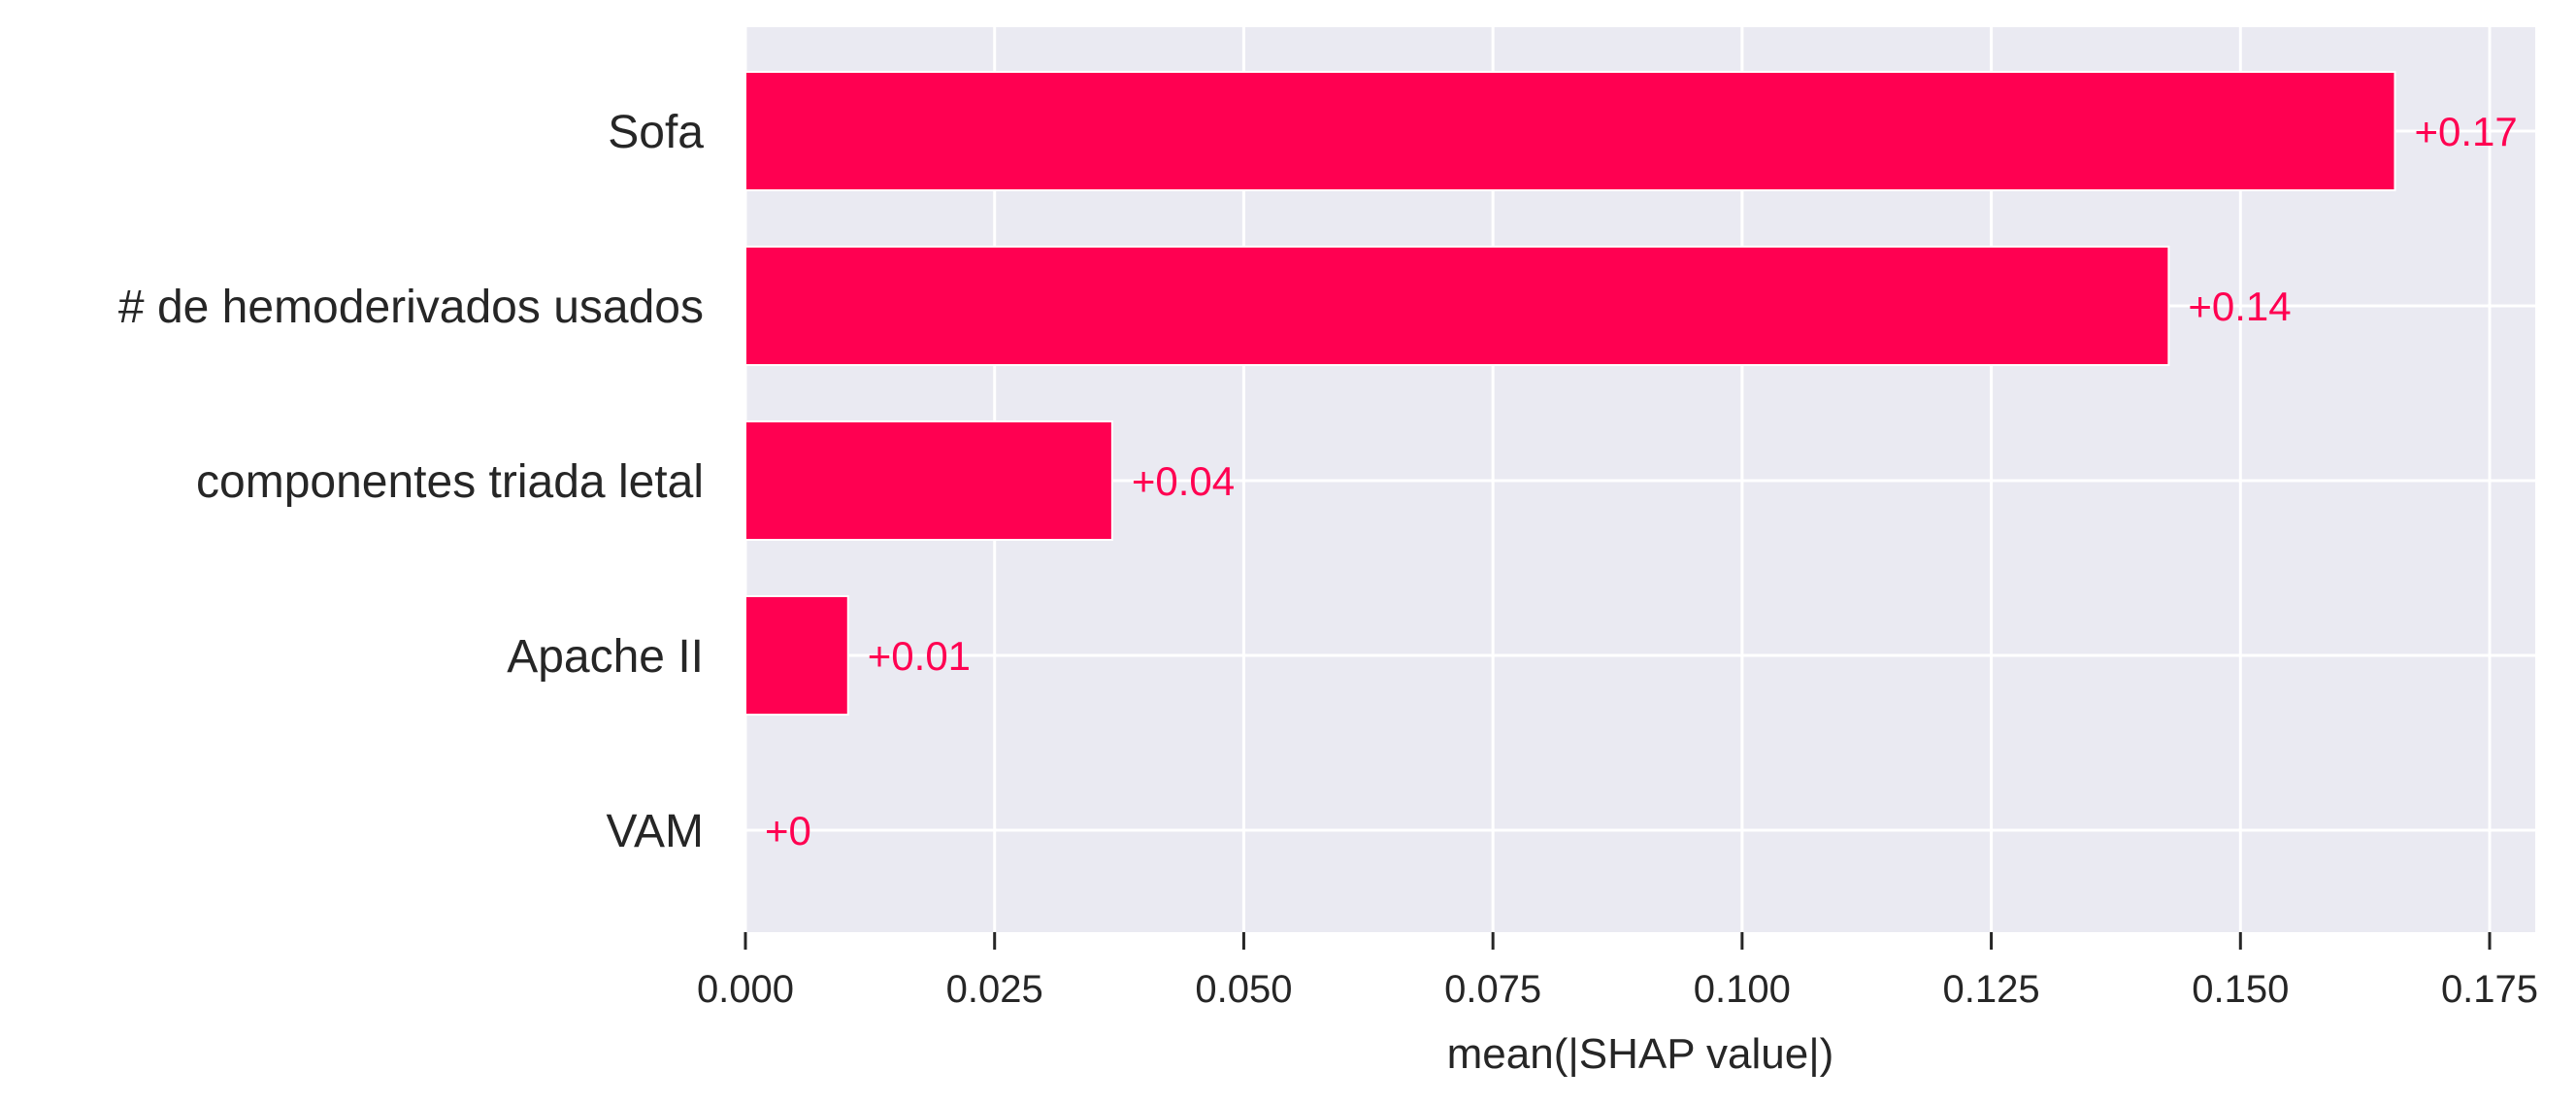 The image size is (2576, 1104). Describe the element at coordinates (411, 308) in the screenshot. I see `feature-label: # de hemoderivados usados` at that location.